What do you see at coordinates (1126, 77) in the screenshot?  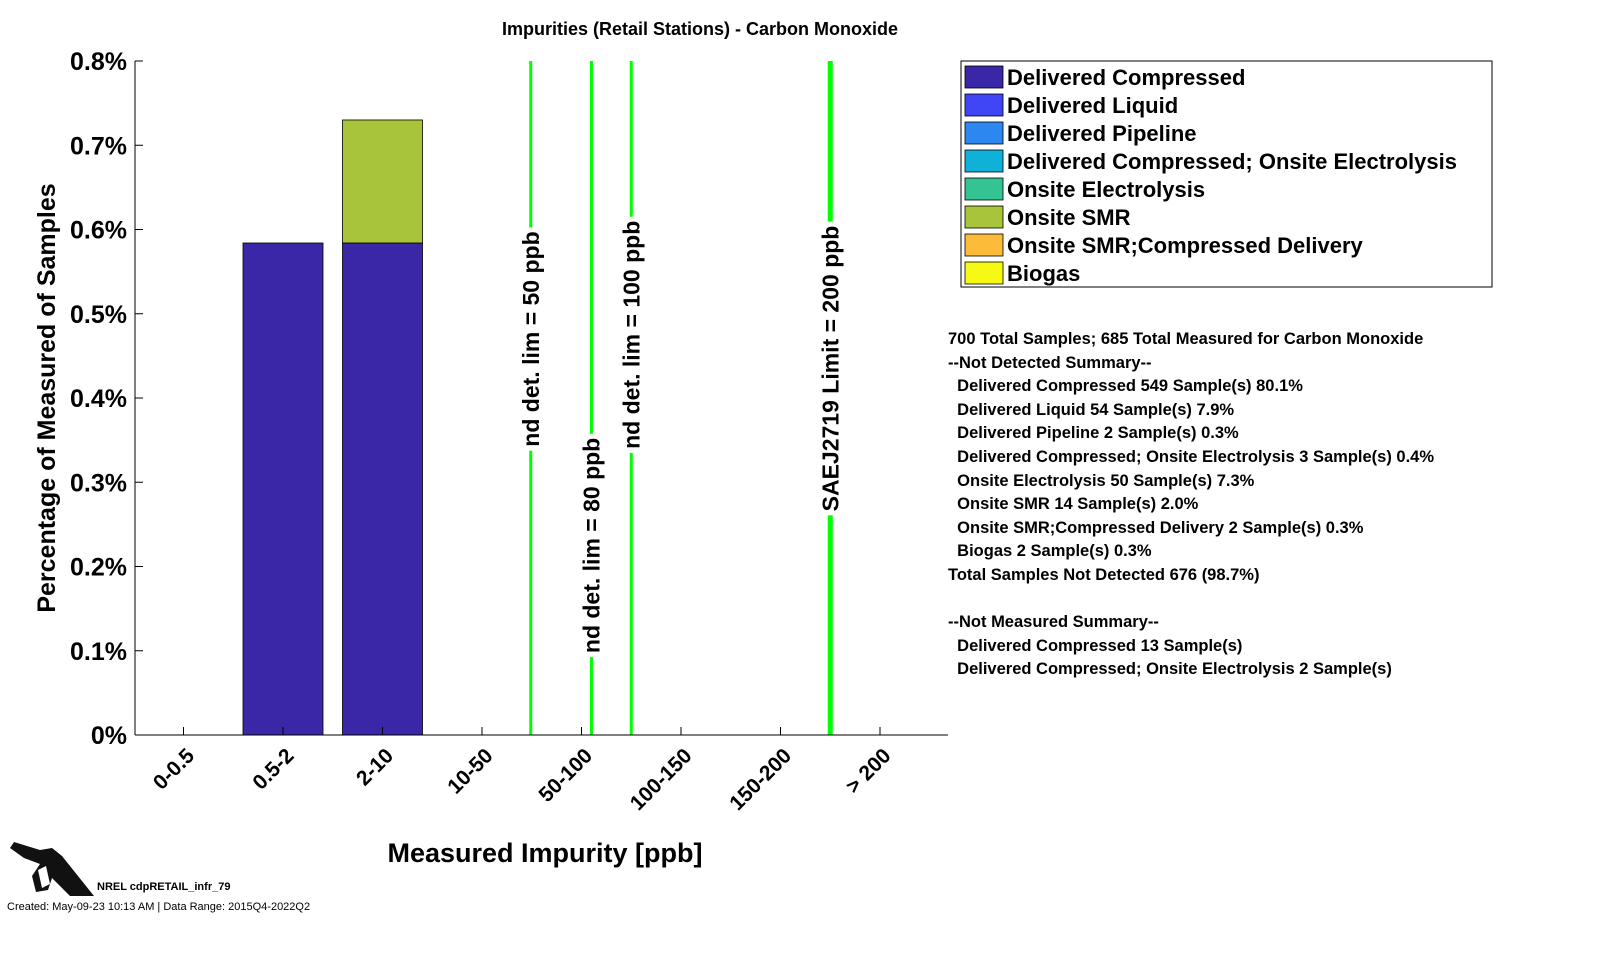 I see `legend-entry: Delivered Compressed` at bounding box center [1126, 77].